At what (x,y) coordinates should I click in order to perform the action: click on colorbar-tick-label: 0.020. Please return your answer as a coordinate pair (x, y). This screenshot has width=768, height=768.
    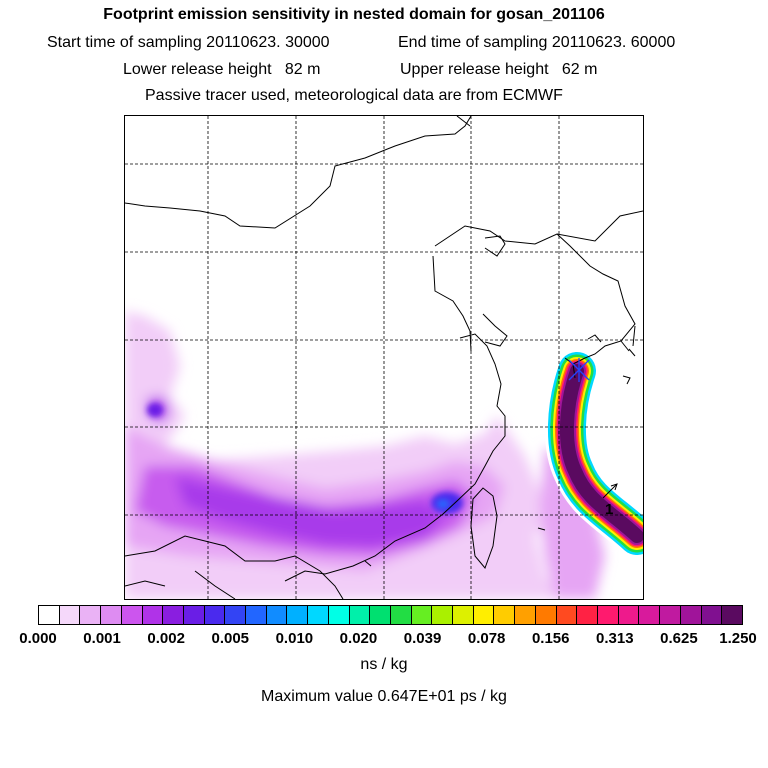
    Looking at the image, I should click on (358, 638).